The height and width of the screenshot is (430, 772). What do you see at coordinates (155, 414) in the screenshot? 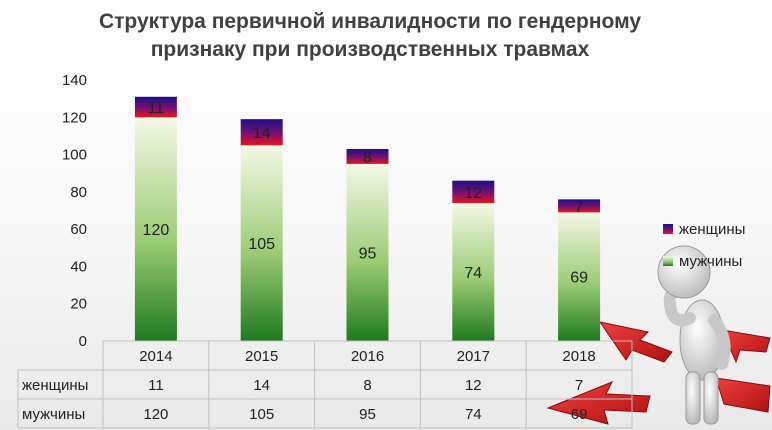
I see `table-cell-men: 120` at bounding box center [155, 414].